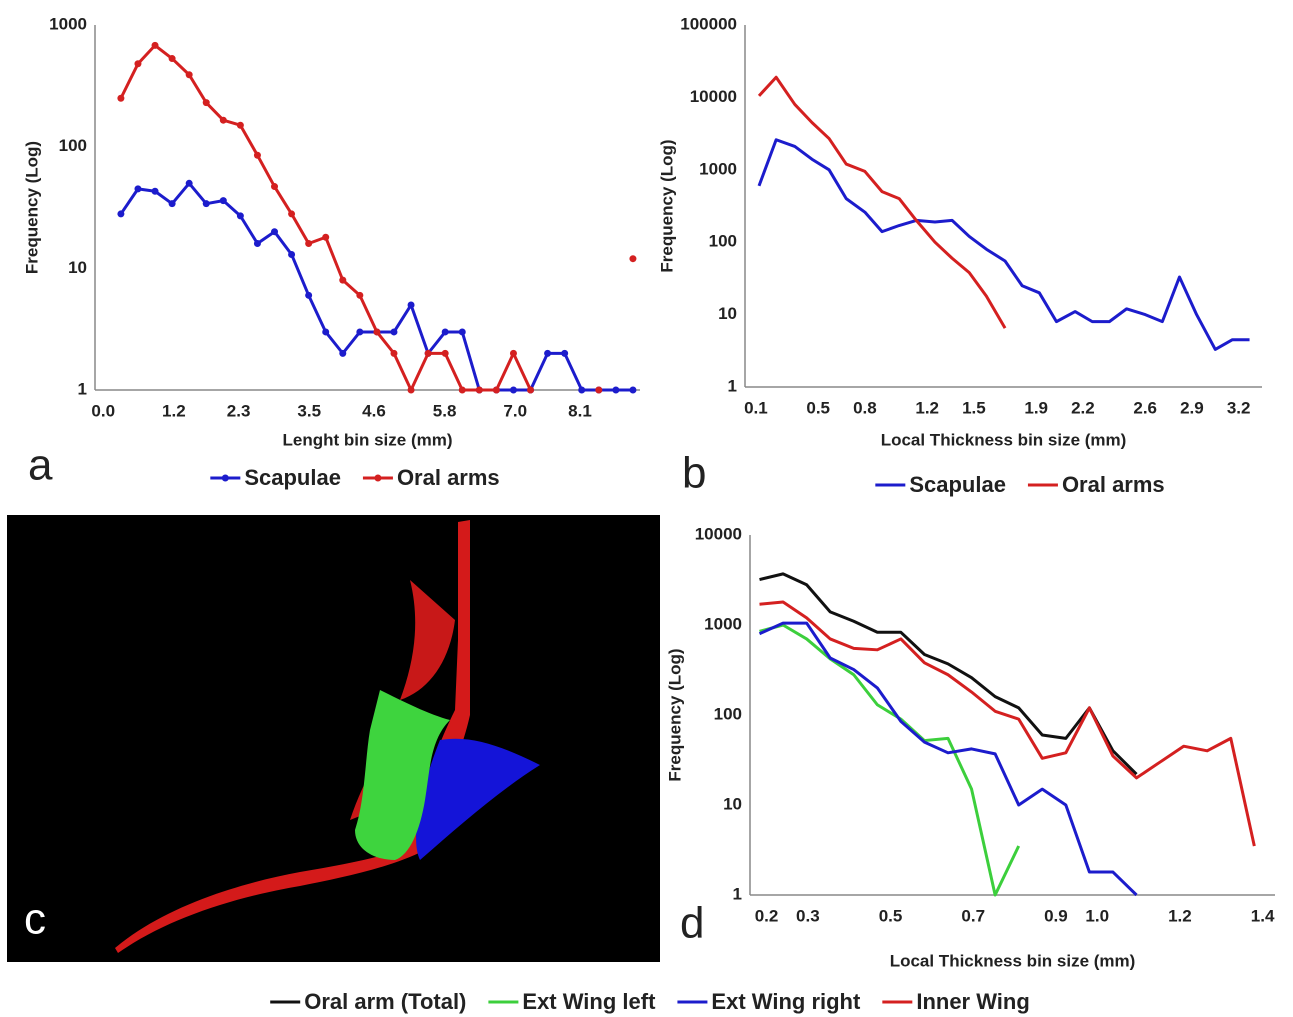 Image resolution: width=1293 pixels, height=1017 pixels. I want to click on x-tick-label: 5.8, so click(445, 410).